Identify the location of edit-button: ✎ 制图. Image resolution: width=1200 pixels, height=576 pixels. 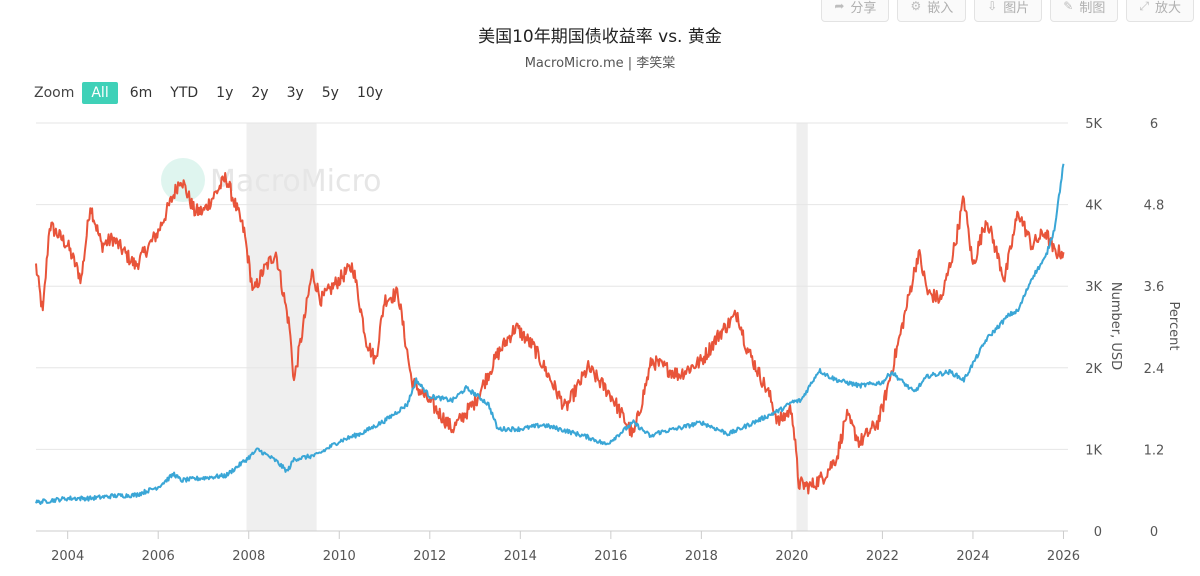
(1084, 11).